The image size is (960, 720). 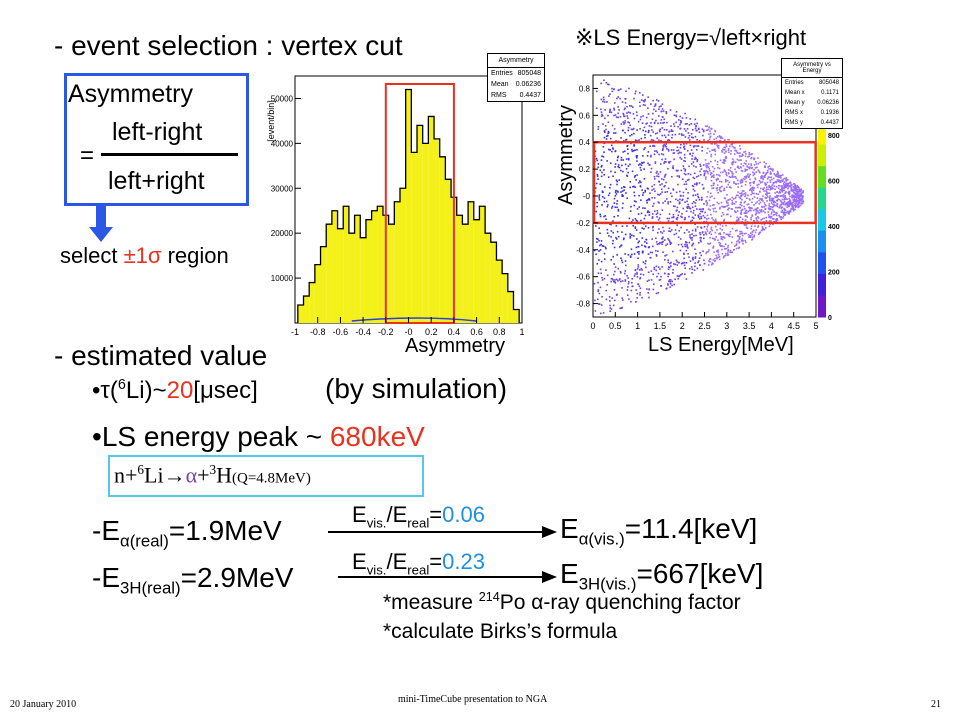 I want to click on colorbar-label: 400, so click(x=834, y=227).